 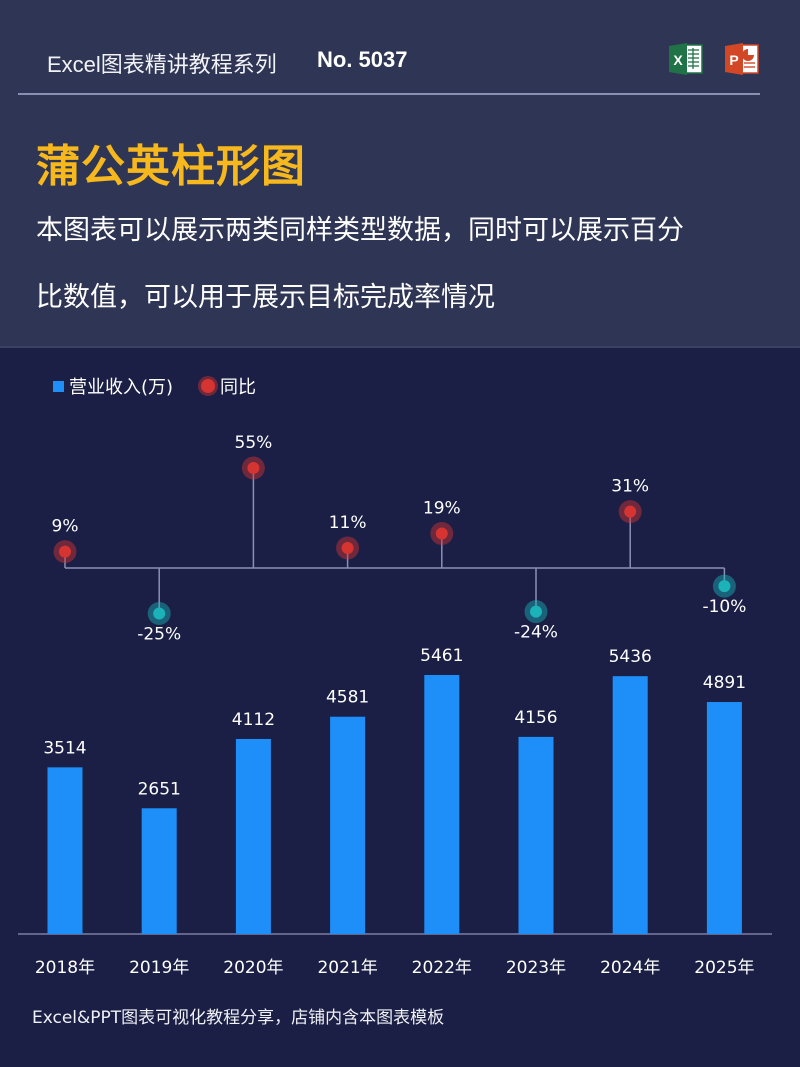 What do you see at coordinates (724, 968) in the screenshot?
I see `x-axis-label: 2025年` at bounding box center [724, 968].